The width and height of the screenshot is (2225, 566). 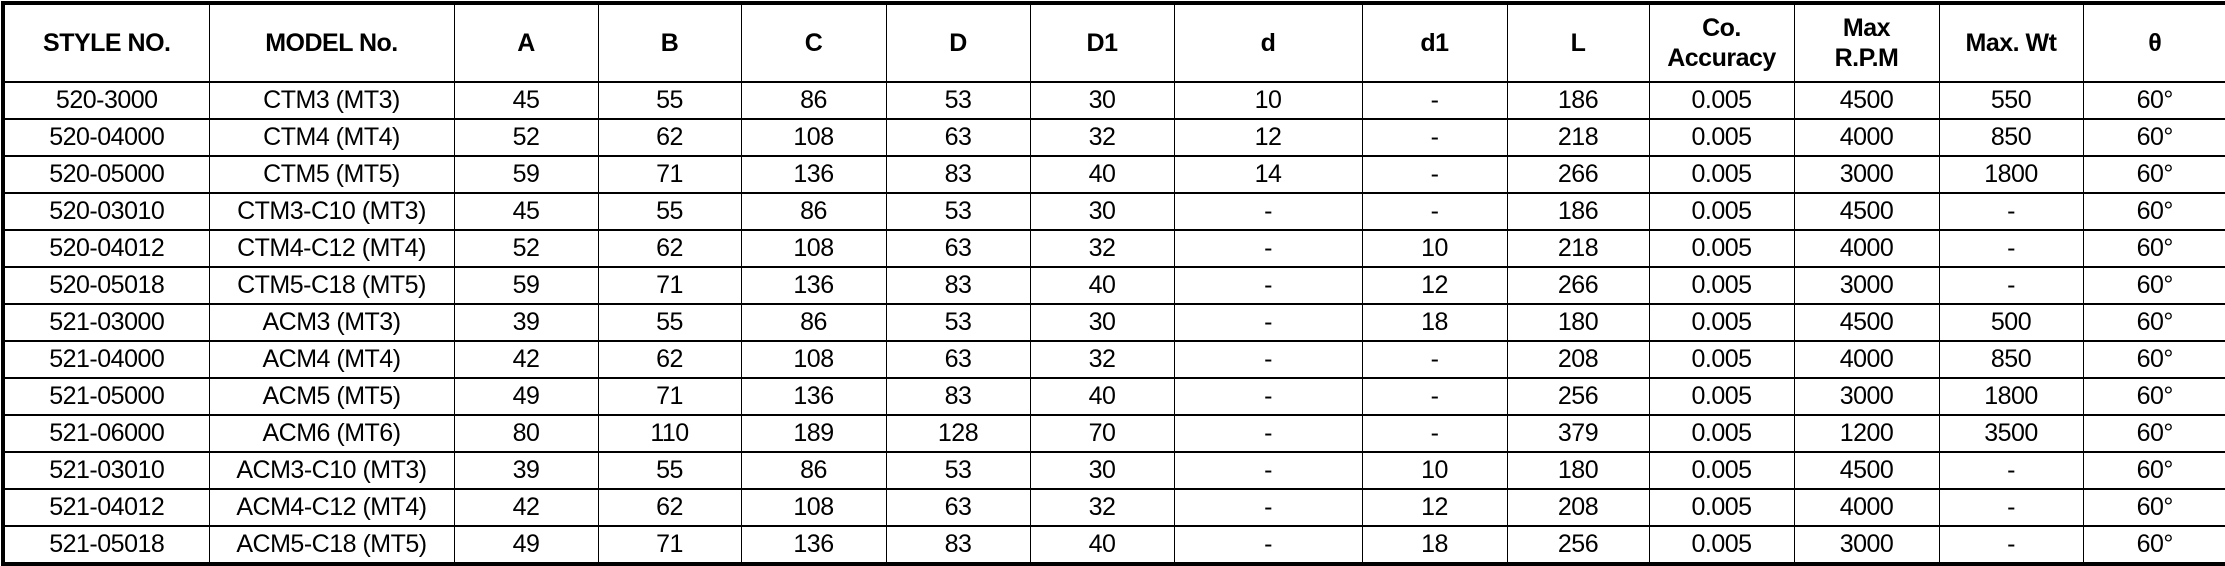 What do you see at coordinates (1722, 28) in the screenshot?
I see `column-header-text: Co.` at bounding box center [1722, 28].